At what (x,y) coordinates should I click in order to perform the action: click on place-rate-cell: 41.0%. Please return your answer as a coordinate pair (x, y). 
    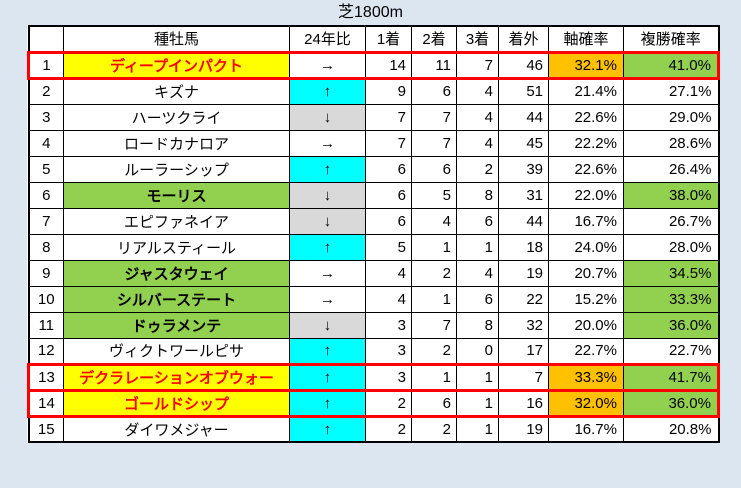
    Looking at the image, I should click on (671, 65).